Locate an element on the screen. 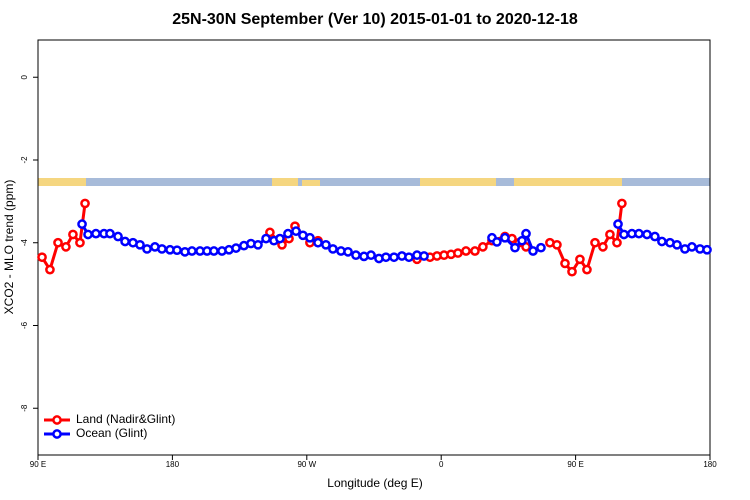 The image size is (750, 500). y-tick-label: -2 is located at coordinates (24, 160).